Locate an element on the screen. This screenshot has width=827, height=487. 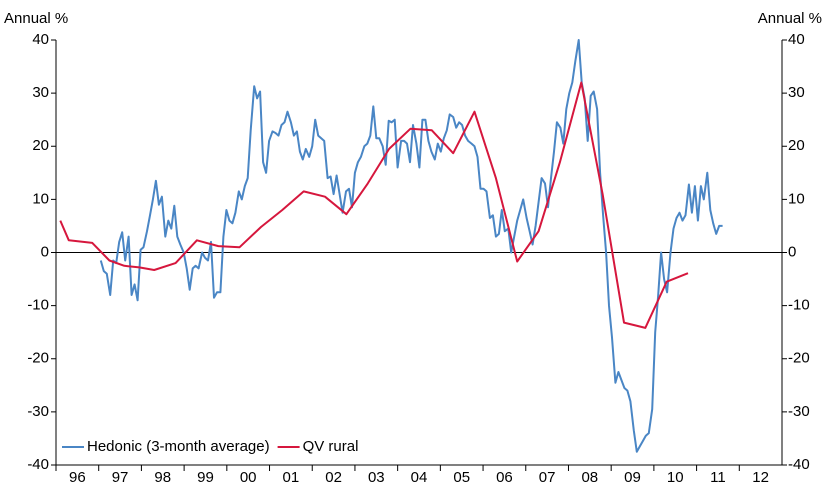
x-tick-label: 02 is located at coordinates (333, 477).